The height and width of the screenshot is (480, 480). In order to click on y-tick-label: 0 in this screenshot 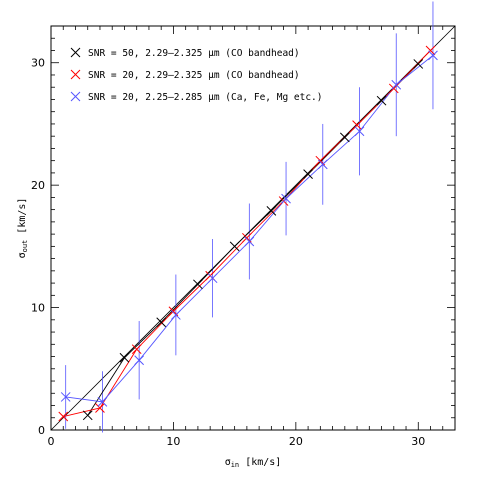, I will do `click(41, 430)`.